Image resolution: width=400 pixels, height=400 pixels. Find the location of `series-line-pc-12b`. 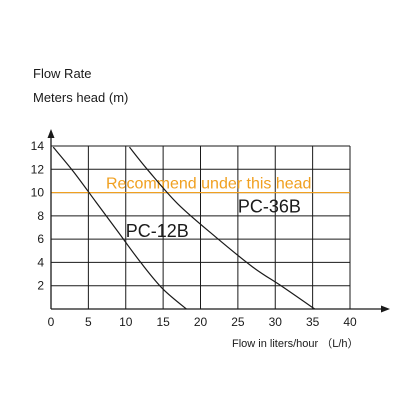

series-line-pc-12b is located at coordinates (120, 227).